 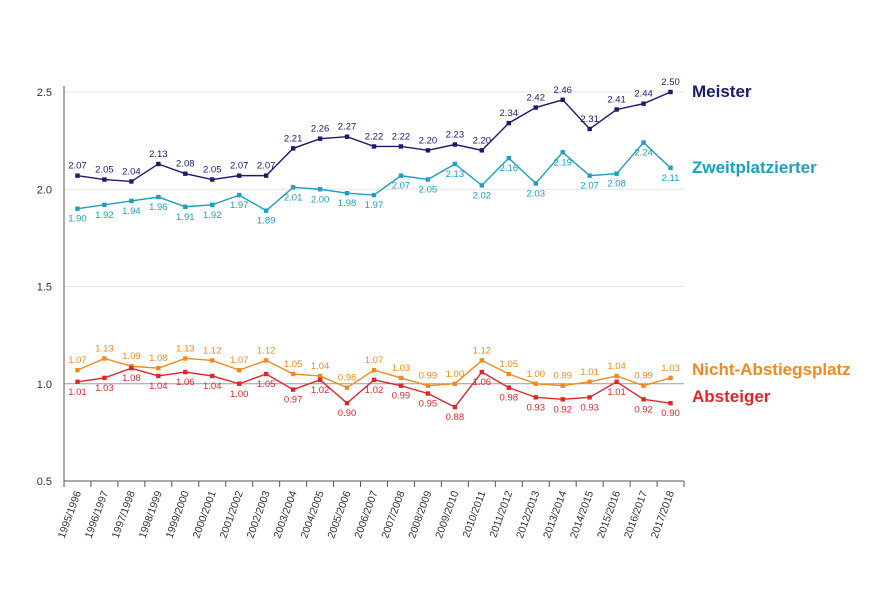 I want to click on data-label: 2.22, so click(x=401, y=136).